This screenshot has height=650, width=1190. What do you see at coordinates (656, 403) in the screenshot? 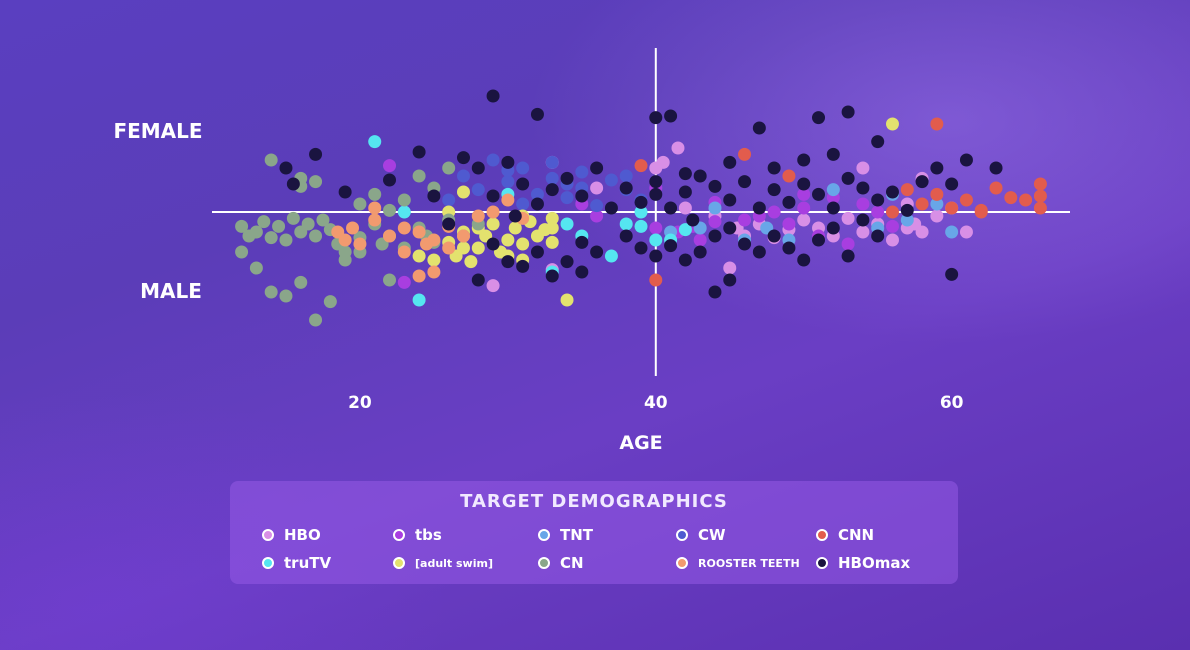
I see `x-tick-label: 40` at bounding box center [656, 403].